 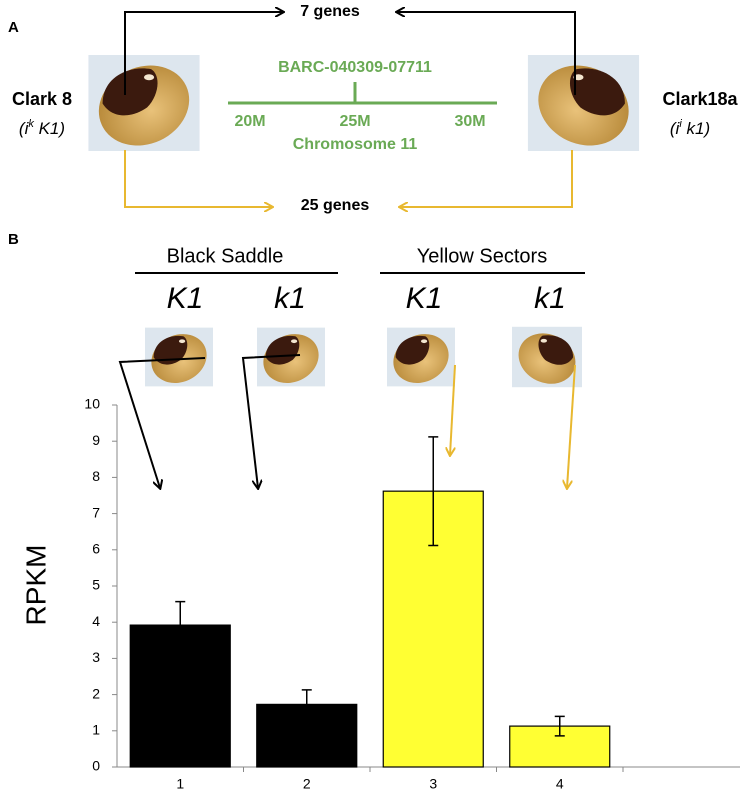 I want to click on group-label: Black Saddle, so click(x=225, y=256).